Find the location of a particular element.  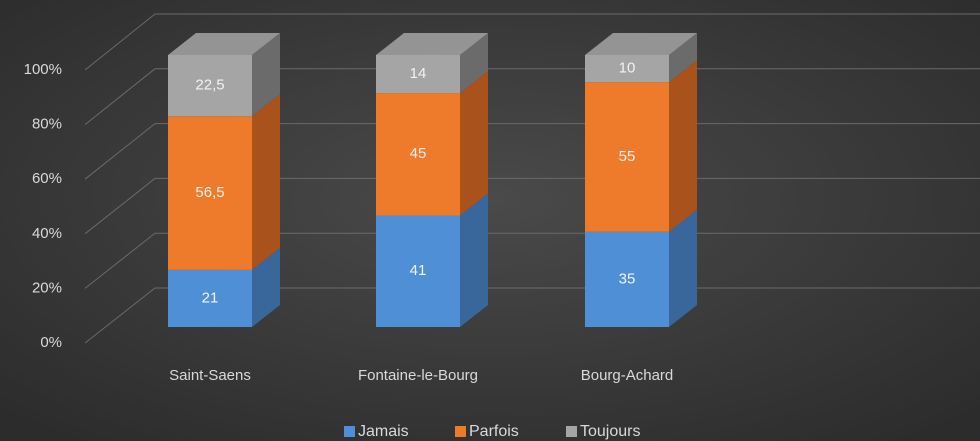

data-label: 35 is located at coordinates (627, 278).